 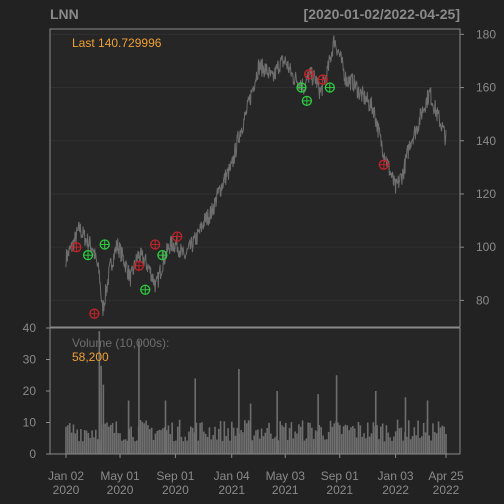 I want to click on volume-tick-label: 10, so click(x=30, y=423).